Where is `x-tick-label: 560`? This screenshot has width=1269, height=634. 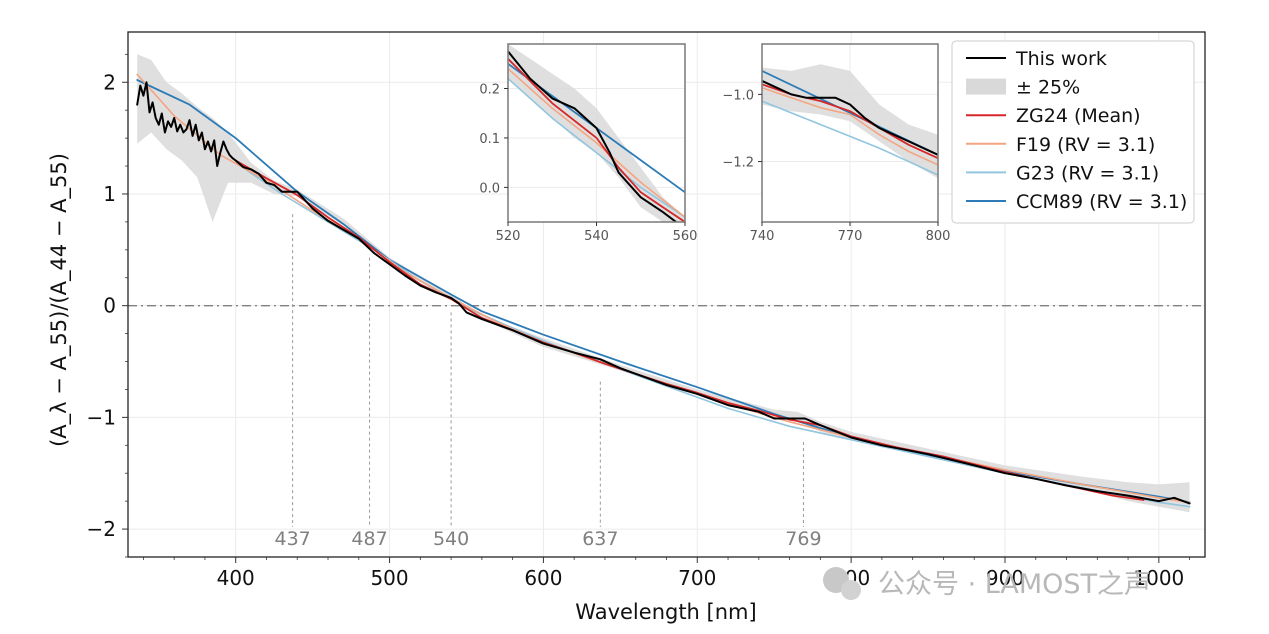 x-tick-label: 560 is located at coordinates (685, 236).